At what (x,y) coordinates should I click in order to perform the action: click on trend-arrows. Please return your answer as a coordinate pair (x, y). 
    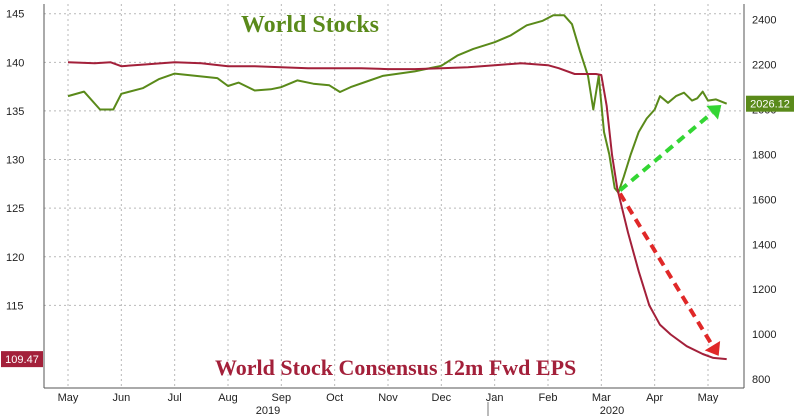
    Looking at the image, I should click on (670, 230).